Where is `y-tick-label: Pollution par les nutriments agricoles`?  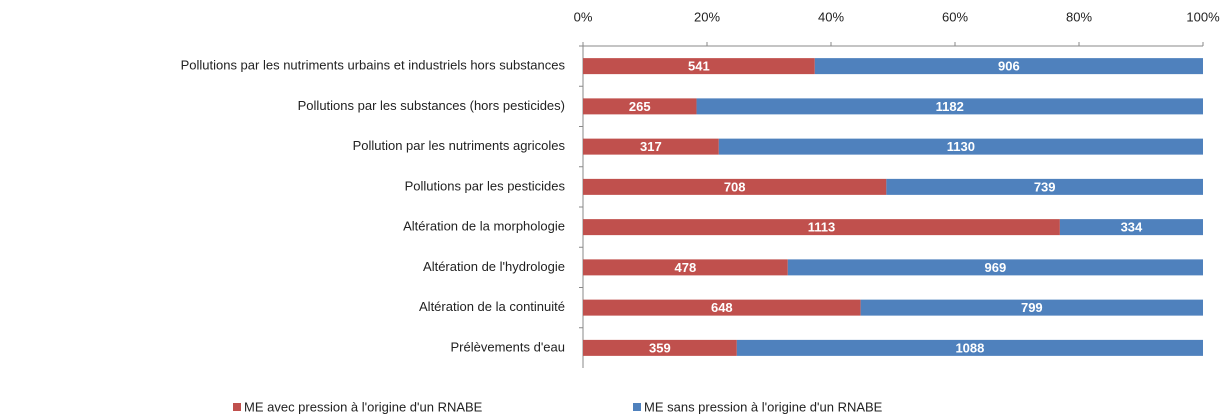
y-tick-label: Pollution par les nutriments agricoles is located at coordinates (459, 145).